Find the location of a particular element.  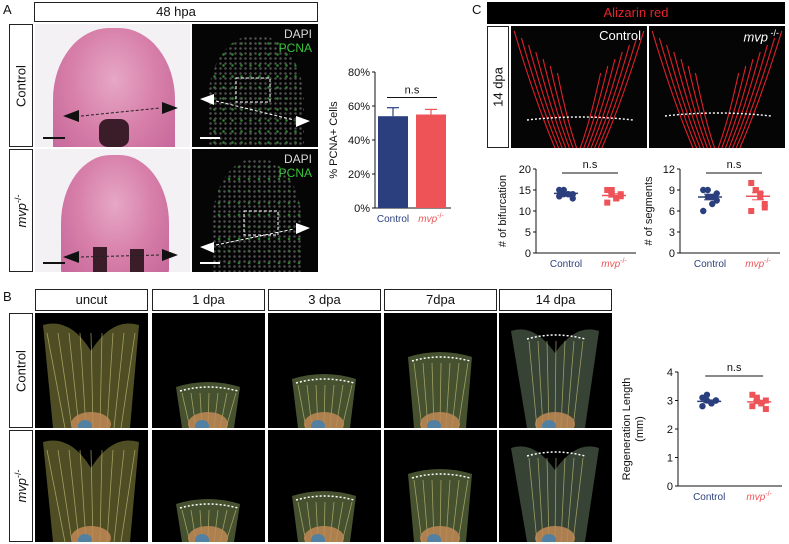

segments-scatter-chart: 0 3 6 9 12 # of segments Control mvp-/- n.s is located at coordinates (711, 214).